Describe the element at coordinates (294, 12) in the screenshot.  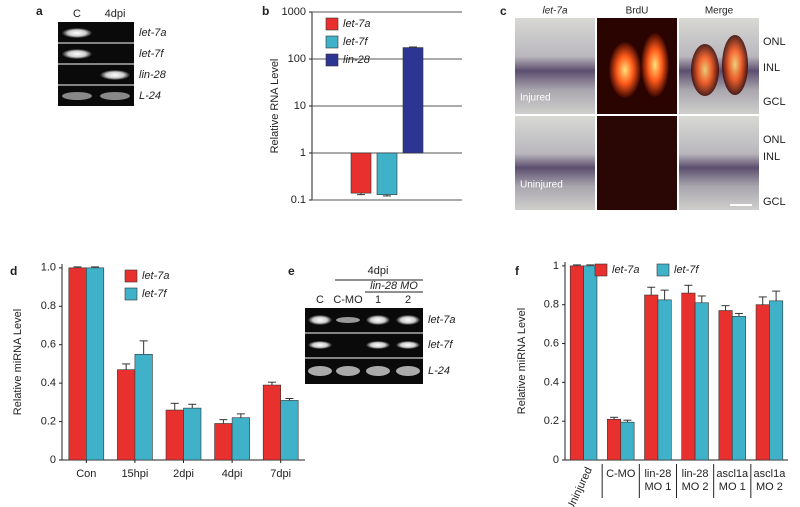
I see `y-tick-label: 1000` at that location.